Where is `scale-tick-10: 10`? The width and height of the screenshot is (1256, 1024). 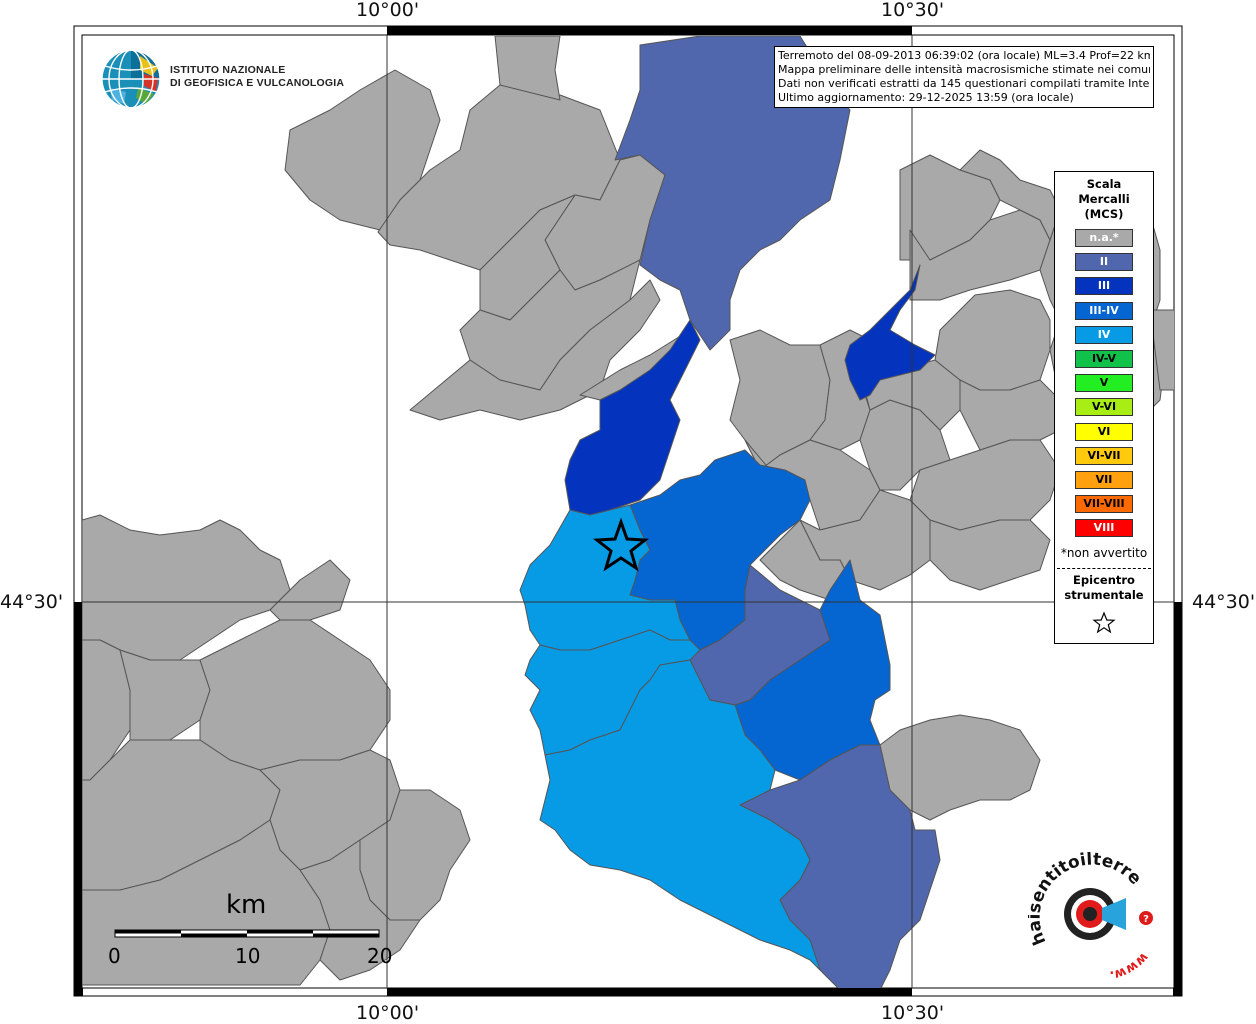
scale-tick-10: 10 is located at coordinates (248, 956).